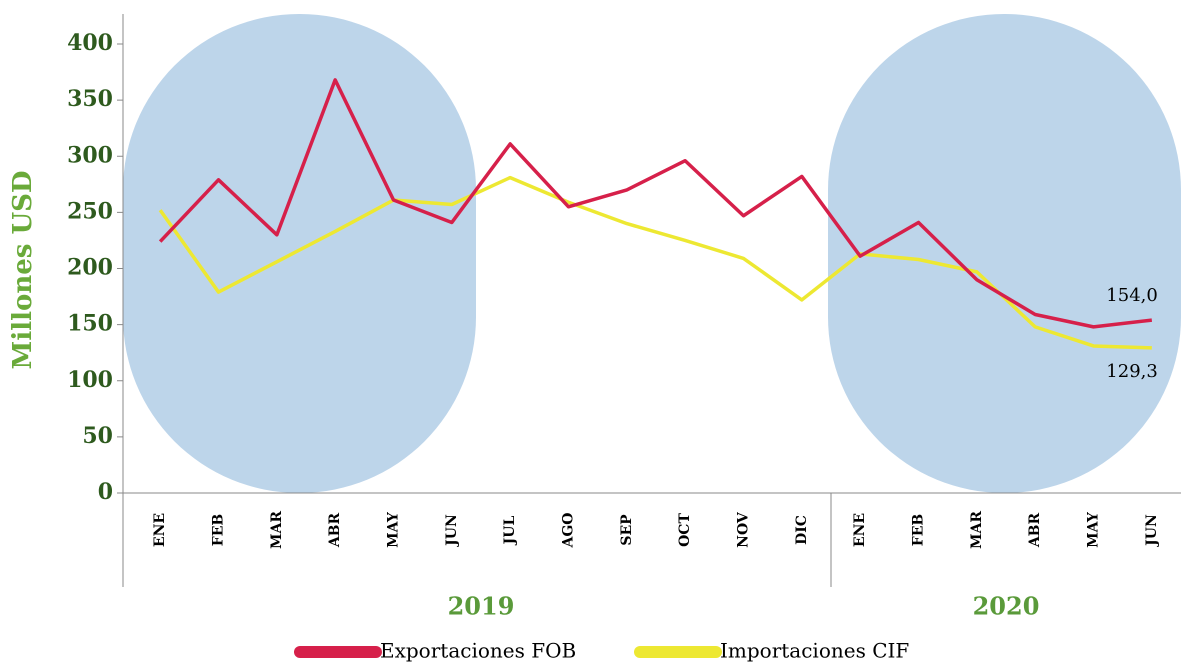 The image size is (1190, 663). What do you see at coordinates (802, 530) in the screenshot?
I see `x-tick-label: DIC` at bounding box center [802, 530].